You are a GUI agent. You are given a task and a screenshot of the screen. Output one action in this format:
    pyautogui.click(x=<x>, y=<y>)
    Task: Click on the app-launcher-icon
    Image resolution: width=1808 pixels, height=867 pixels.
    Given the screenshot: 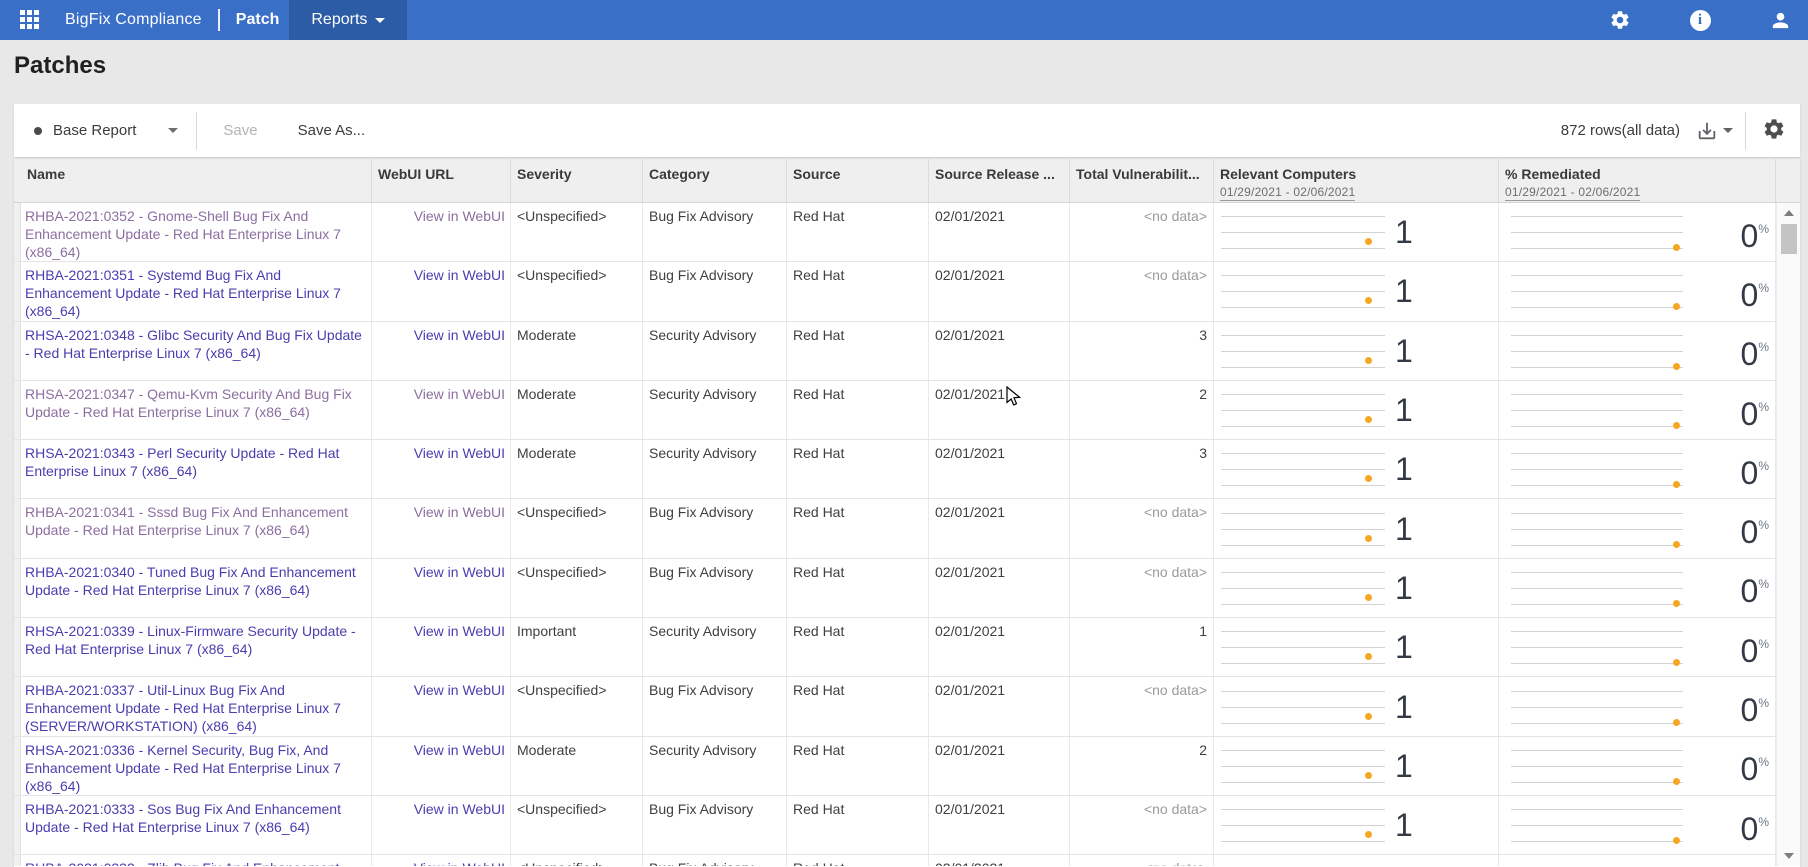 What is the action you would take?
    pyautogui.click(x=30, y=20)
    